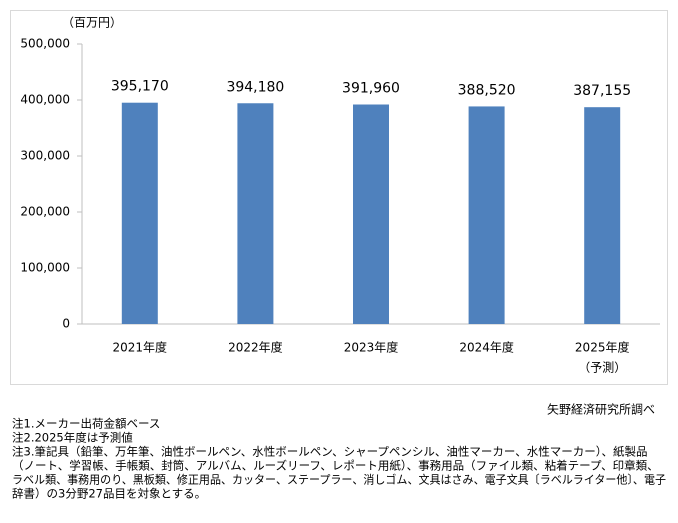  What do you see at coordinates (487, 90) in the screenshot?
I see `value-label: 388,520` at bounding box center [487, 90].